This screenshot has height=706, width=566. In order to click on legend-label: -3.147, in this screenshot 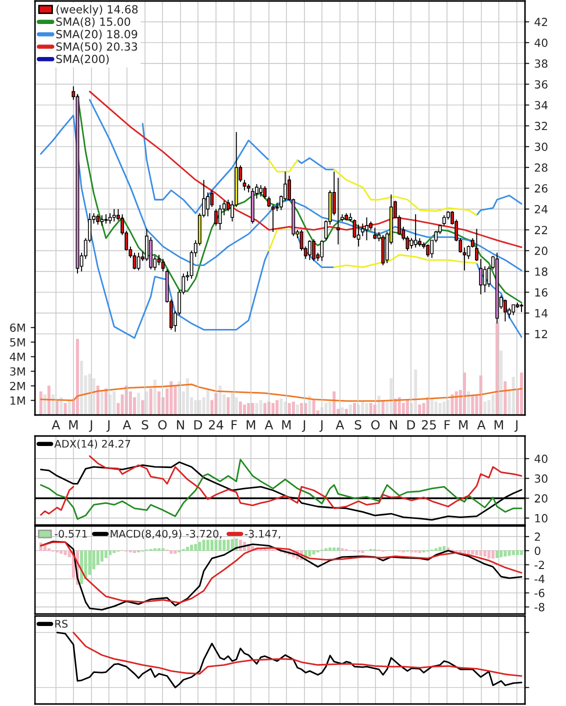, I will do `click(262, 534)`.